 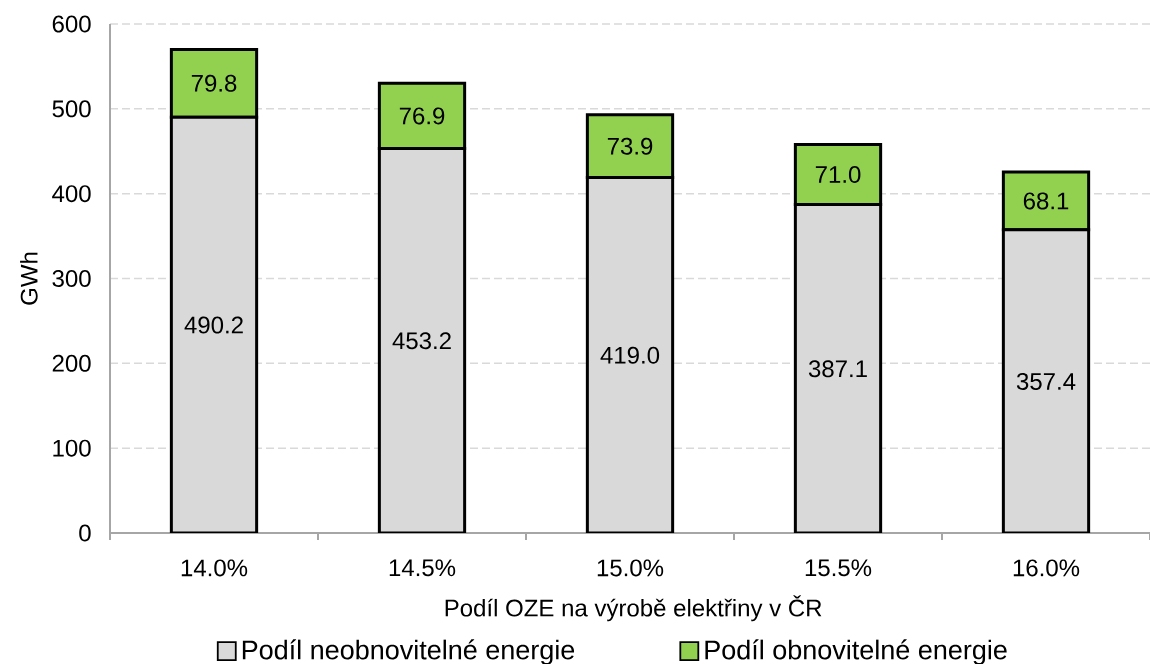 What do you see at coordinates (856, 651) in the screenshot?
I see `legend-label: Podíl obnovitelné energie` at bounding box center [856, 651].